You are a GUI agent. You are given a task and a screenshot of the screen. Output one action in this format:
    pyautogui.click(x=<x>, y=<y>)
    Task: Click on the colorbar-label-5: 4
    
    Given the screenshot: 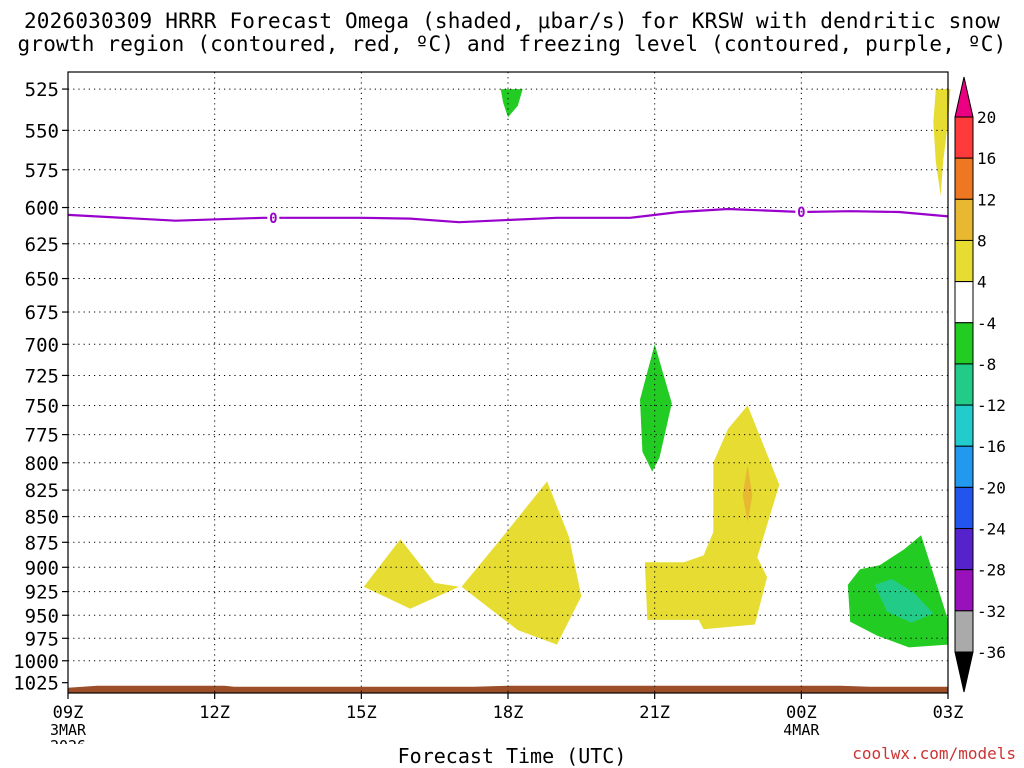 What is the action you would take?
    pyautogui.click(x=982, y=282)
    